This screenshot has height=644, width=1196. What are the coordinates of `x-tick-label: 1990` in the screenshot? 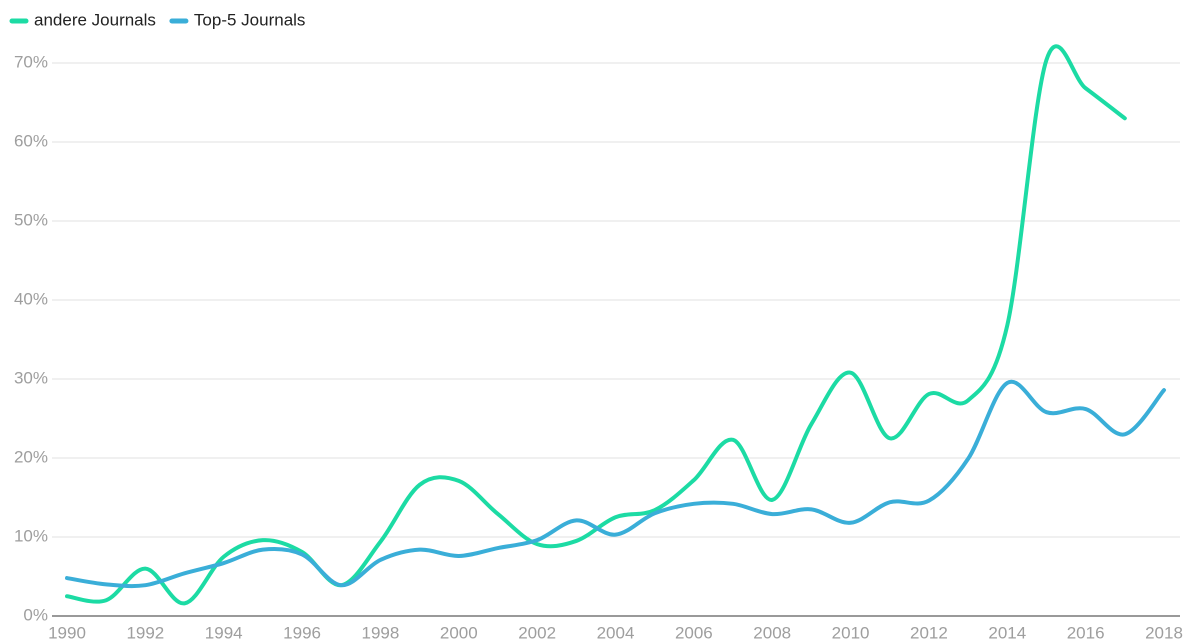 It's located at (67, 632).